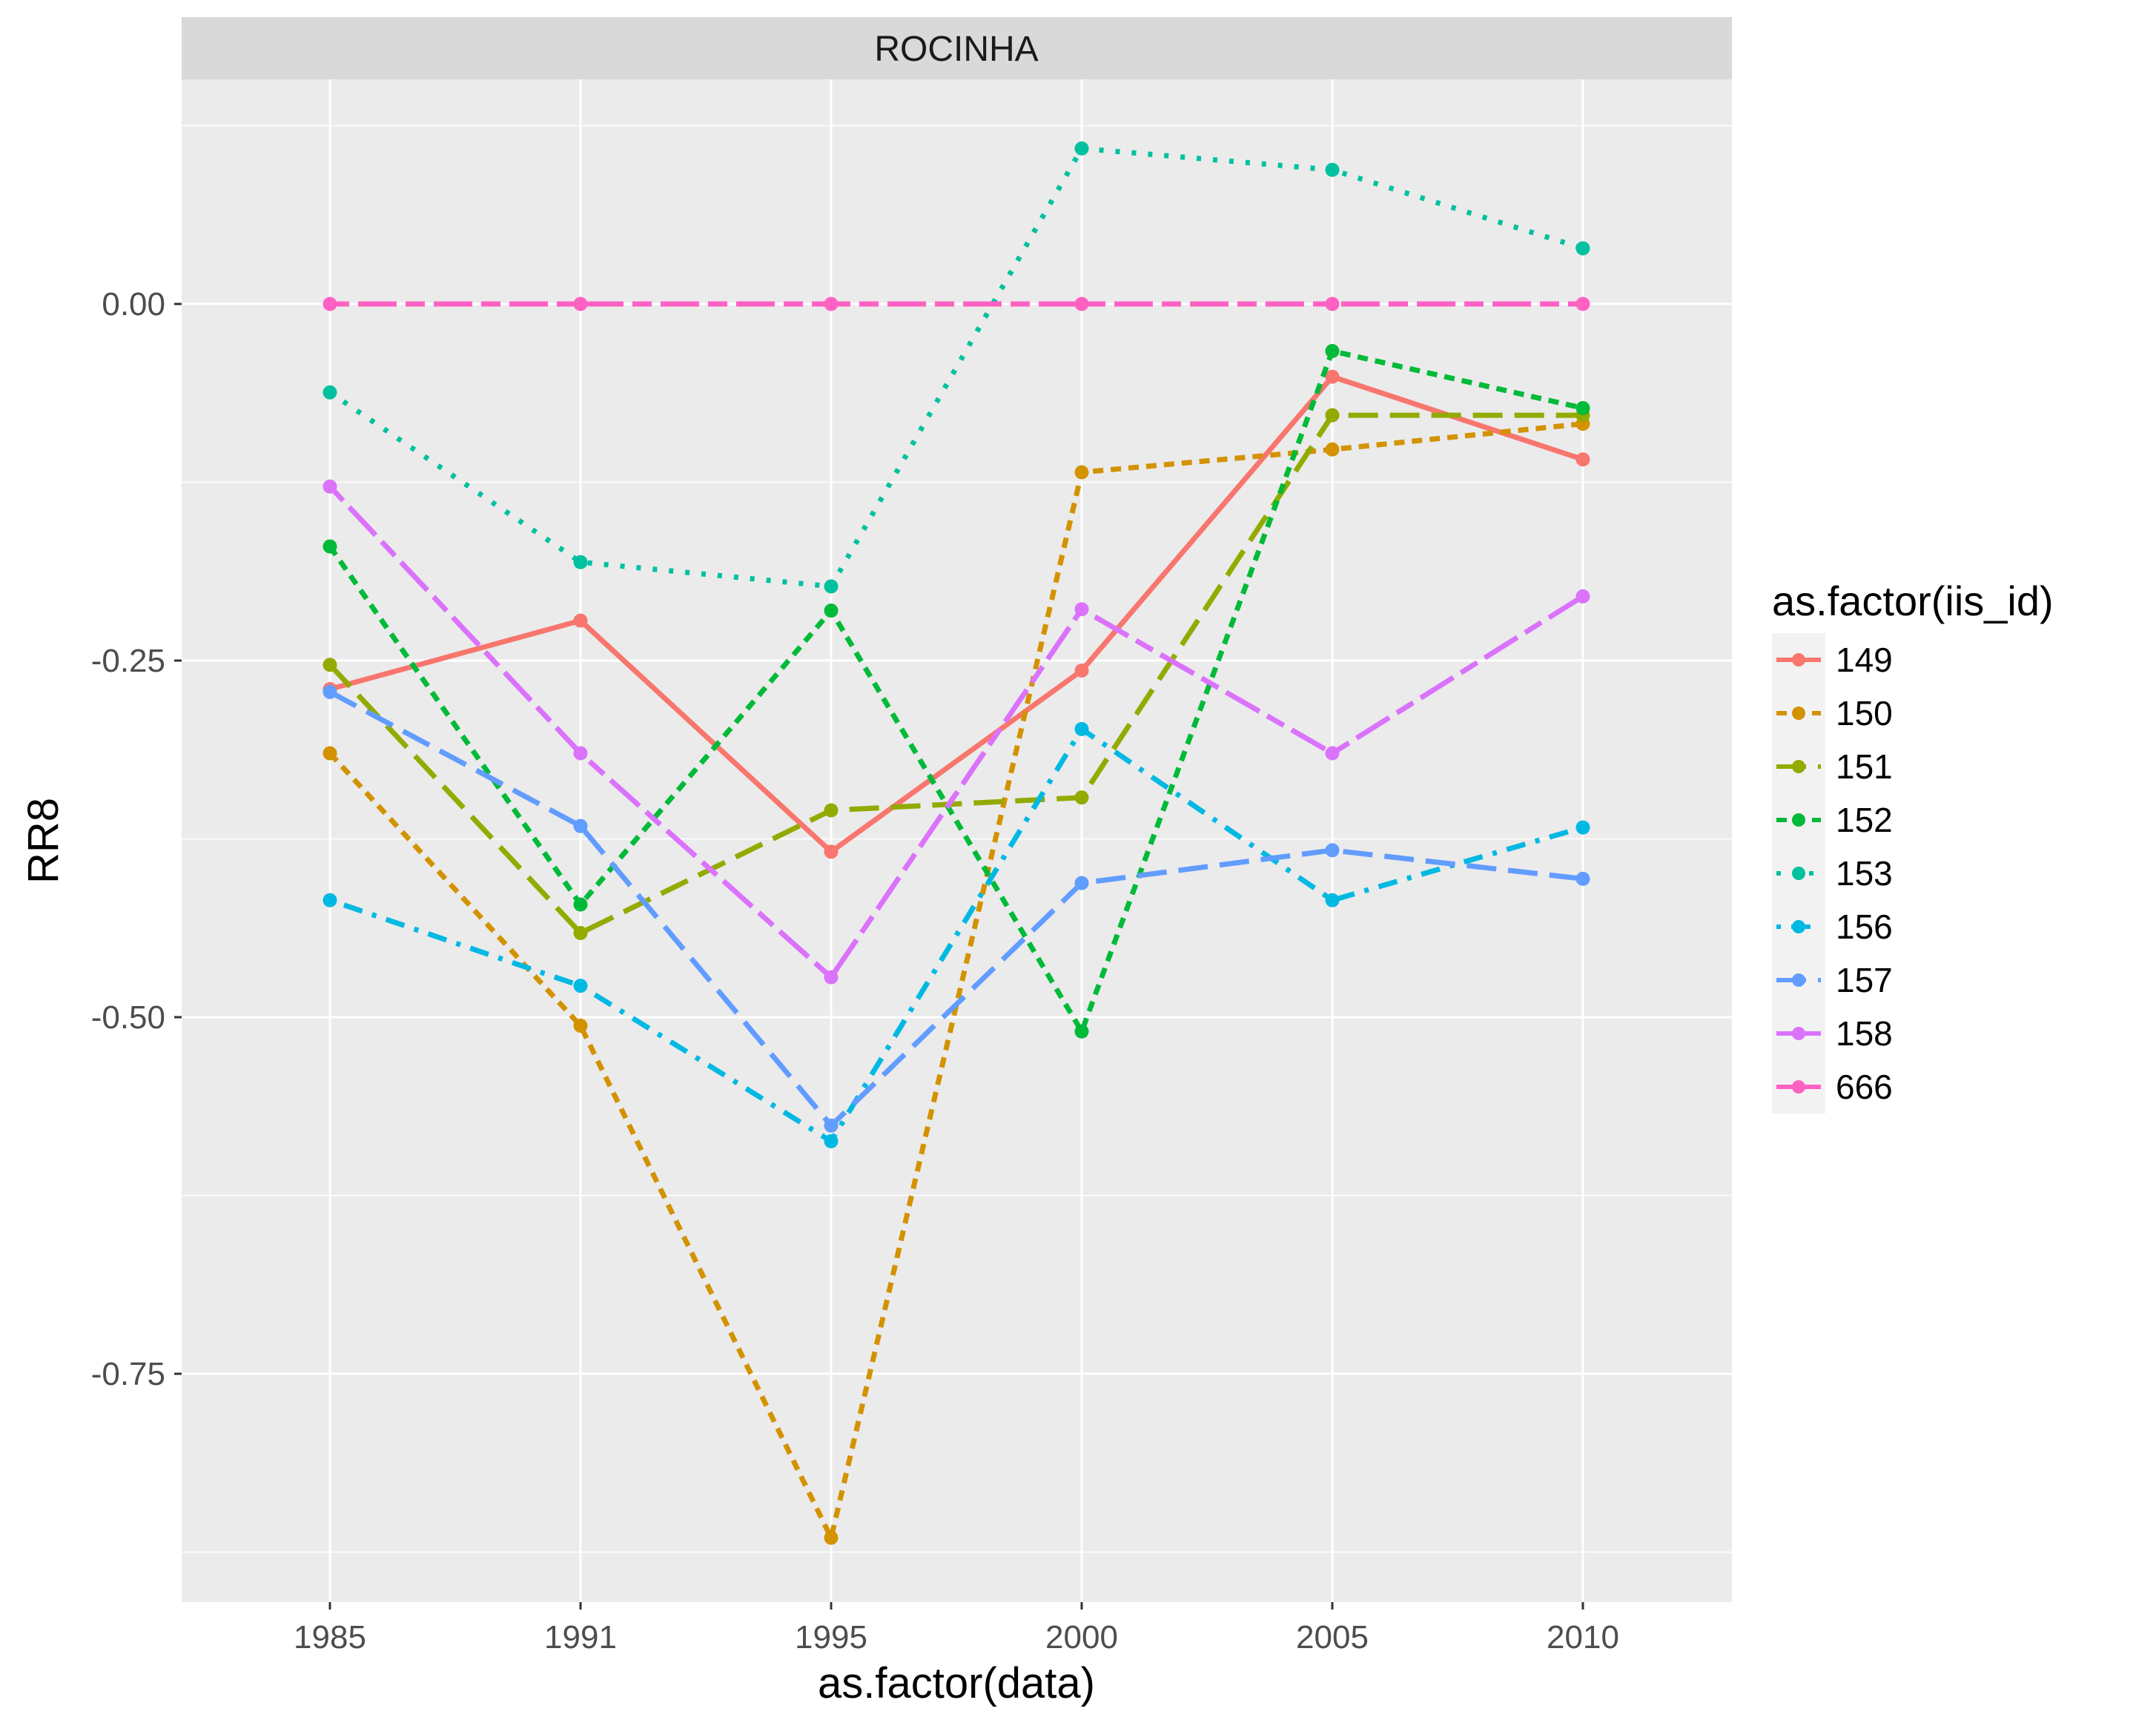 This screenshot has height=1720, width=2156. Describe the element at coordinates (1833, 1087) in the screenshot. I see `legend-item-666: 666` at that location.